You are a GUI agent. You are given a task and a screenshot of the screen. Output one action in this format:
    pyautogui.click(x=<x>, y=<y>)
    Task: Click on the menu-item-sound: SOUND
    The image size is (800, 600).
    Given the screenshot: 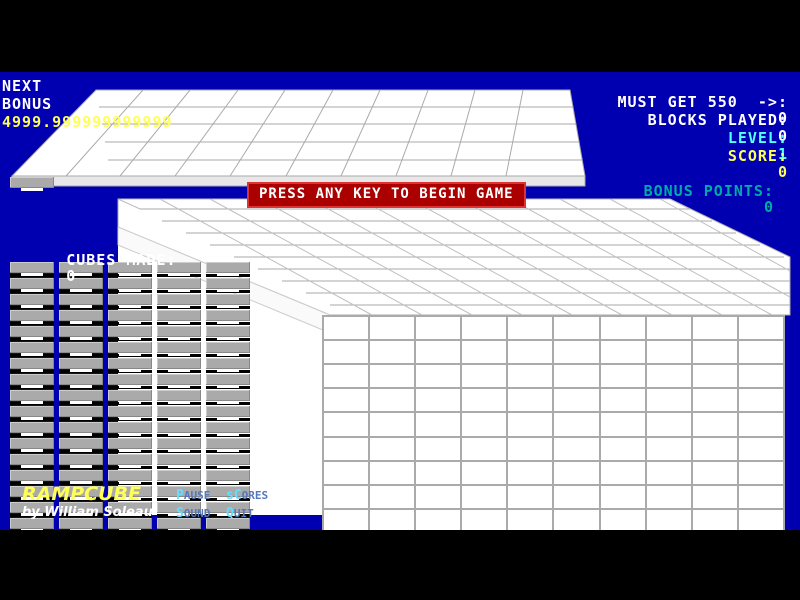 What is the action you would take?
    pyautogui.click(x=201, y=514)
    